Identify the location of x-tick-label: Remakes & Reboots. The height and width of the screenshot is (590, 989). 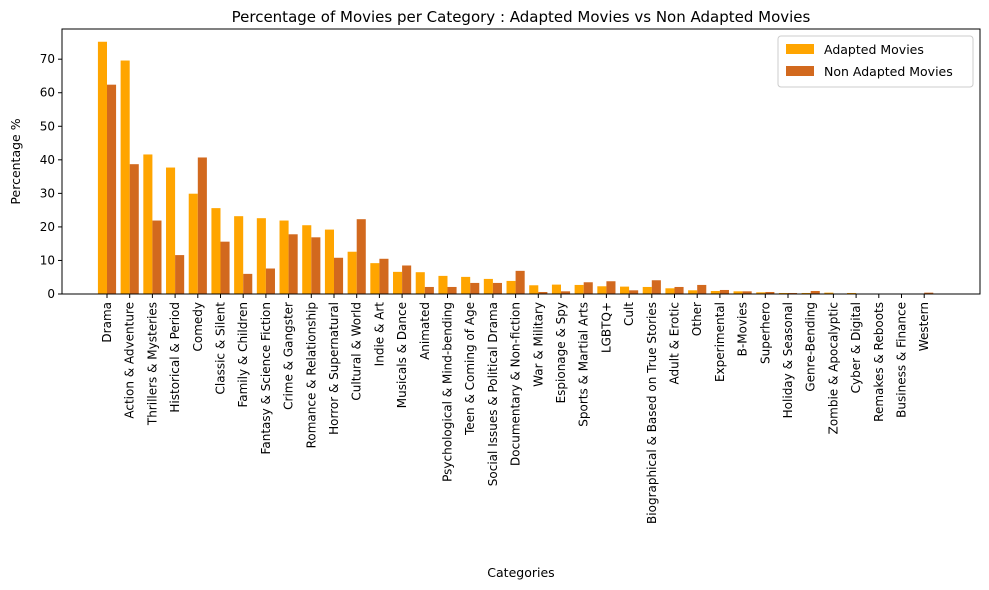
(879, 362).